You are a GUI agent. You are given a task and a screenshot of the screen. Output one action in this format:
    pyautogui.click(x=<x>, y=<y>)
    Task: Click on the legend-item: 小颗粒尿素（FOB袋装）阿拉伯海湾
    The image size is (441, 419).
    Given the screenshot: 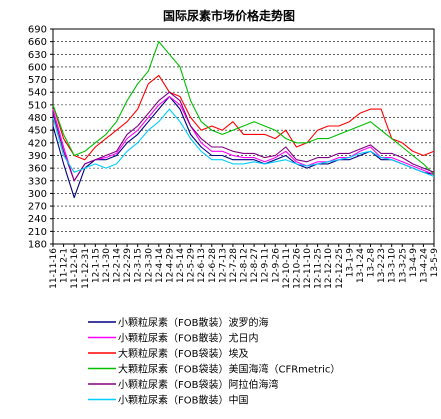 What is the action you would take?
    pyautogui.click(x=183, y=384)
    